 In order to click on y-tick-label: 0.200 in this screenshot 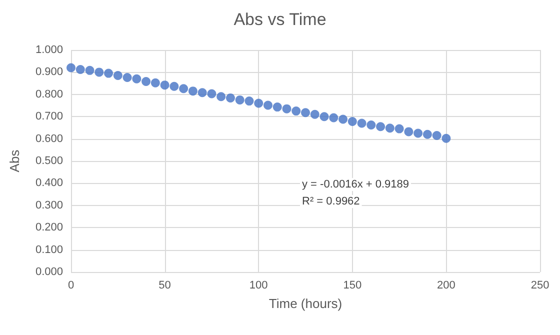, I will do `click(49, 228)`.